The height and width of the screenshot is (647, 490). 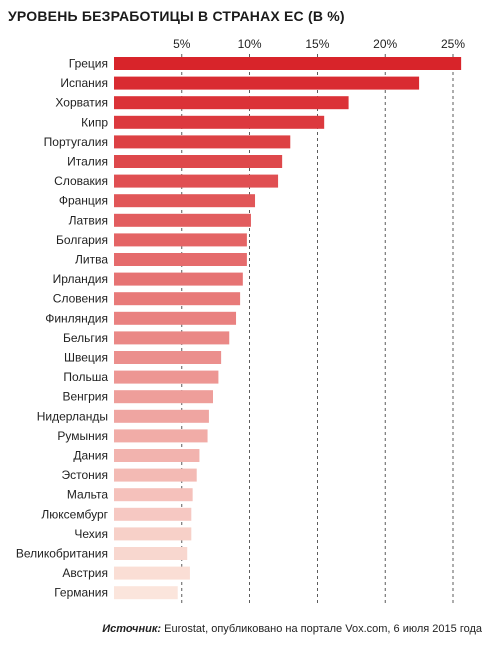 What do you see at coordinates (85, 338) in the screenshot?
I see `category-label: Бельгия` at bounding box center [85, 338].